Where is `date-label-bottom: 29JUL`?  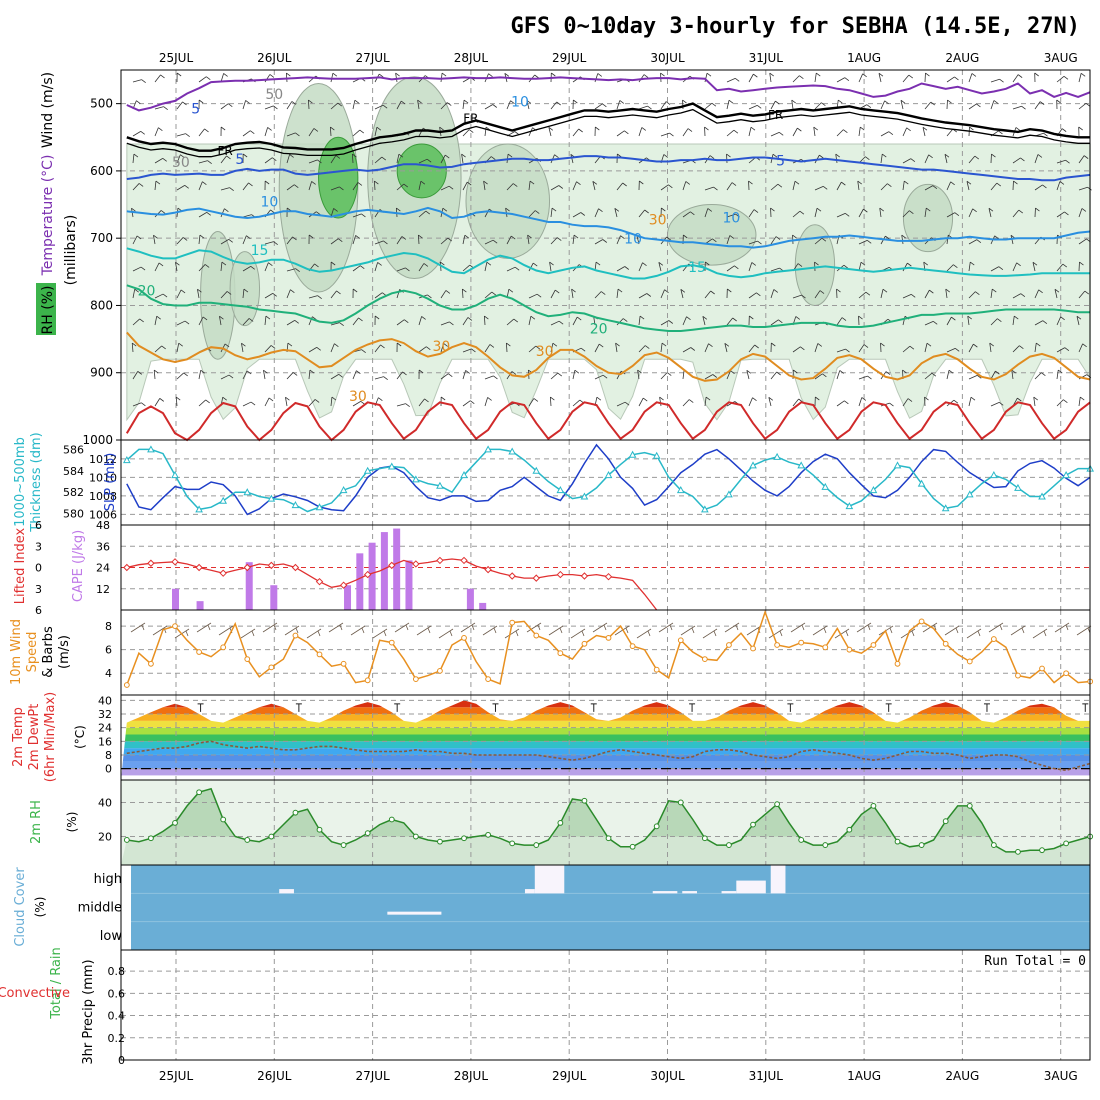
date-label-bottom: 29JUL is located at coordinates (569, 1076).